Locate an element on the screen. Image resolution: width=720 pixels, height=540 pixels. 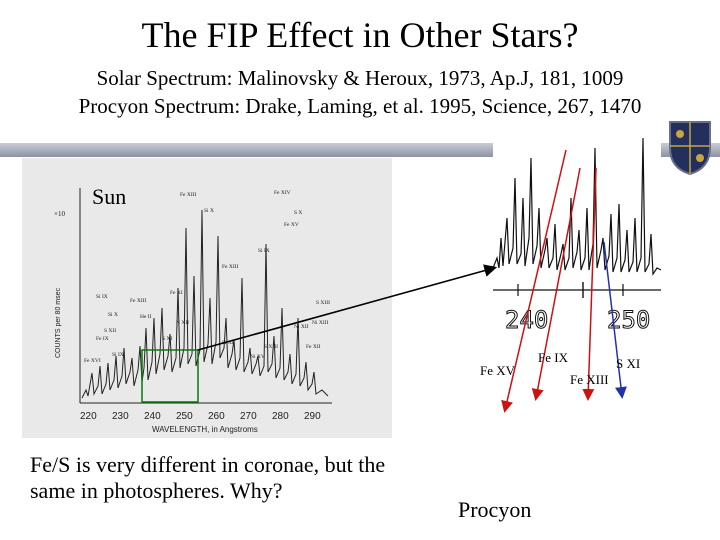
line-label: N XII is located at coordinates (182, 323).